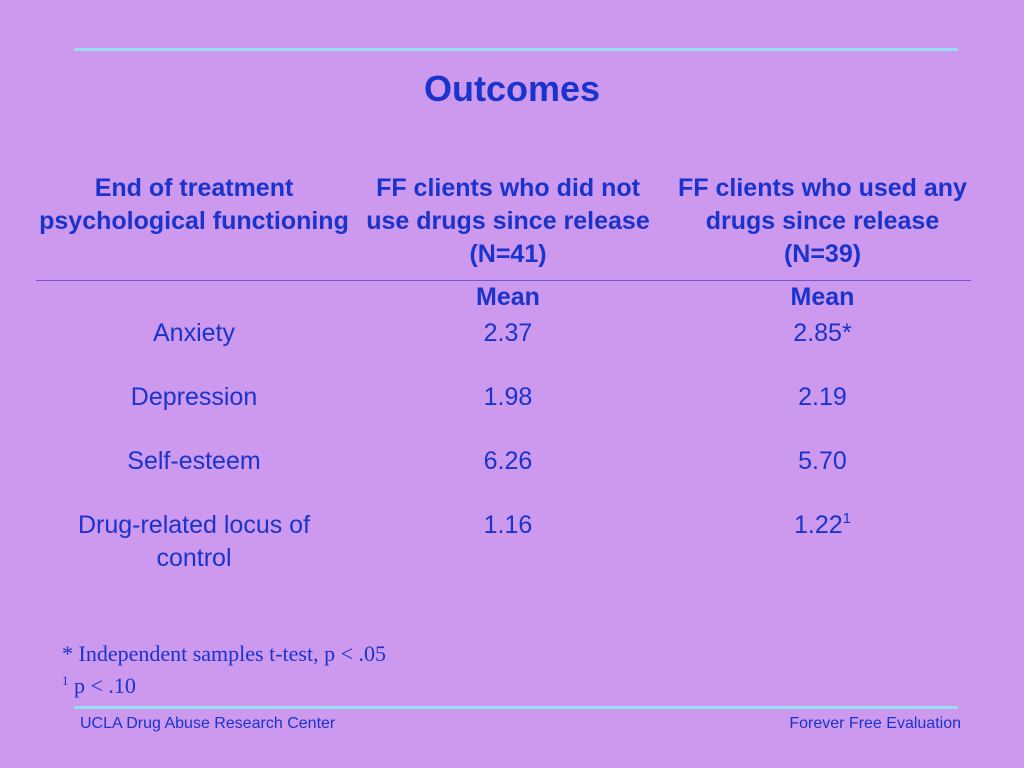 The height and width of the screenshot is (768, 1024). Describe the element at coordinates (875, 723) in the screenshot. I see `footer-project: Forever Free Evaluation` at that location.